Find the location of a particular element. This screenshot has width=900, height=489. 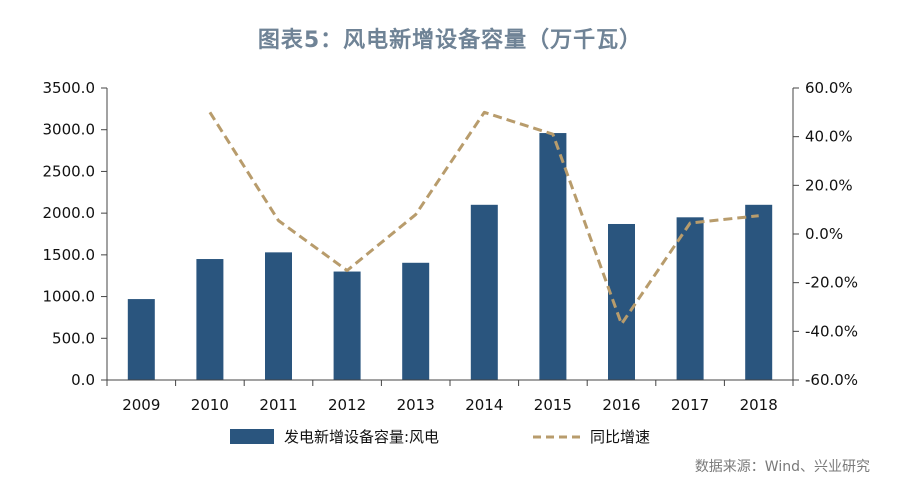

bar-2017 is located at coordinates (690, 298).